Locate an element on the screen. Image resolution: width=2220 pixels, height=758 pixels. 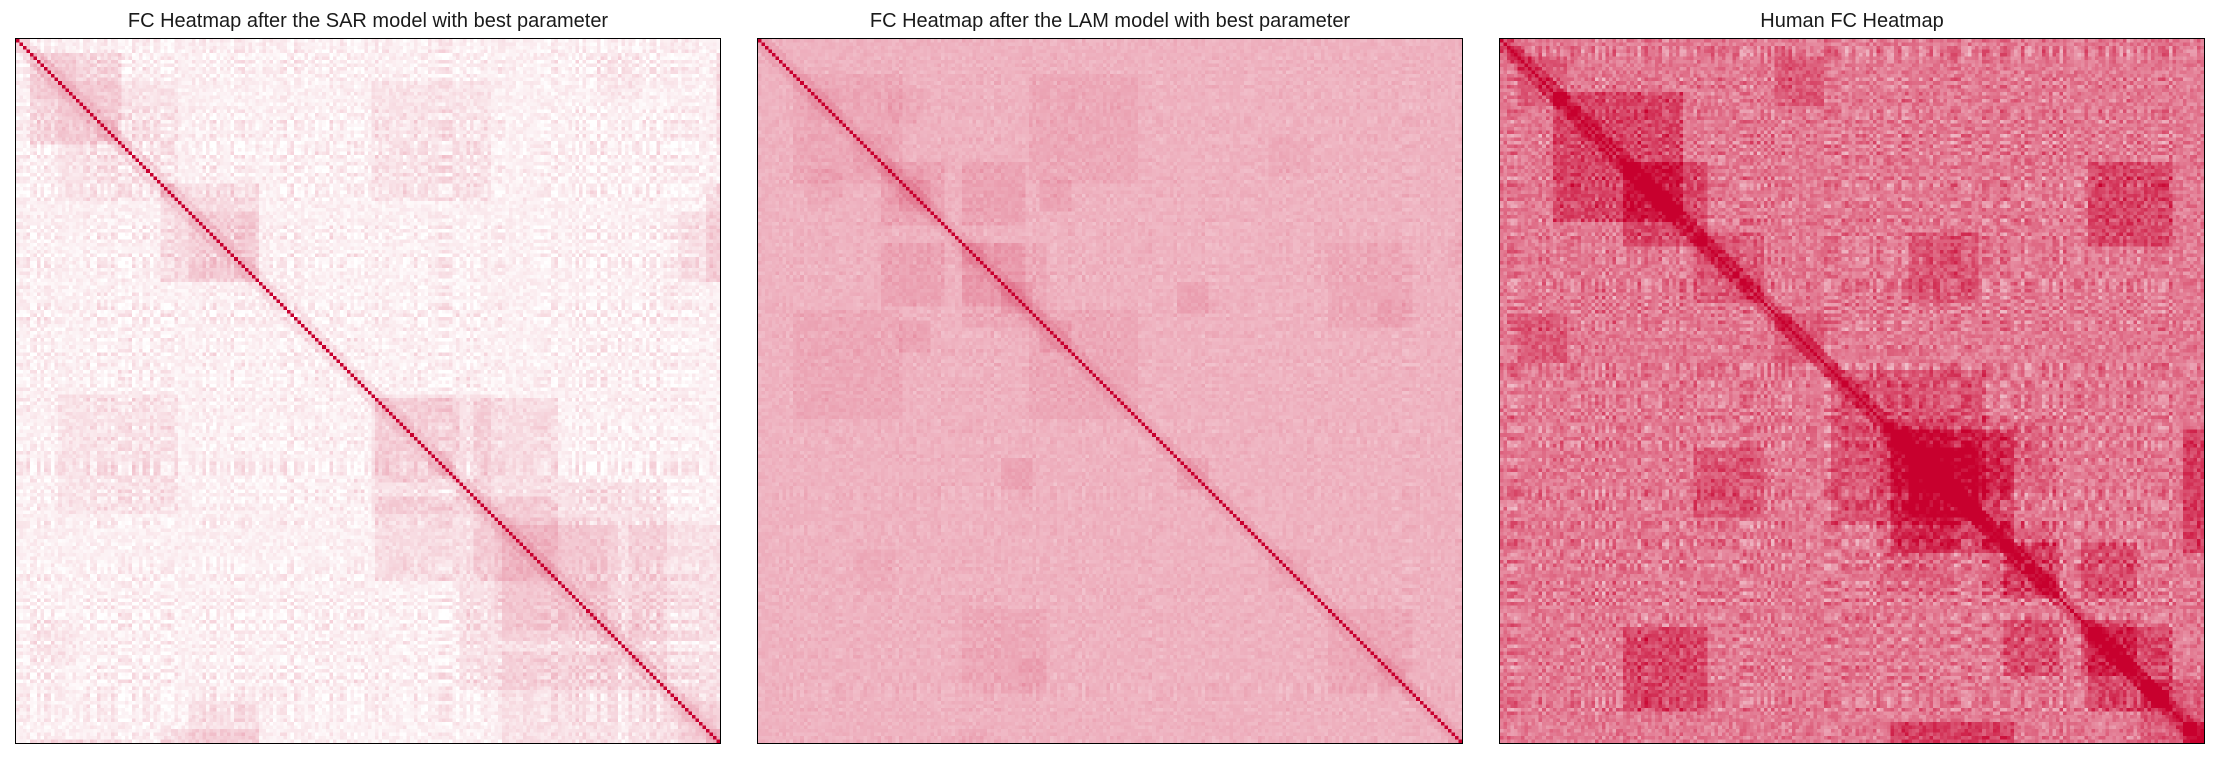
chart-title-human: Human FC Heatmap is located at coordinates (1852, 21).